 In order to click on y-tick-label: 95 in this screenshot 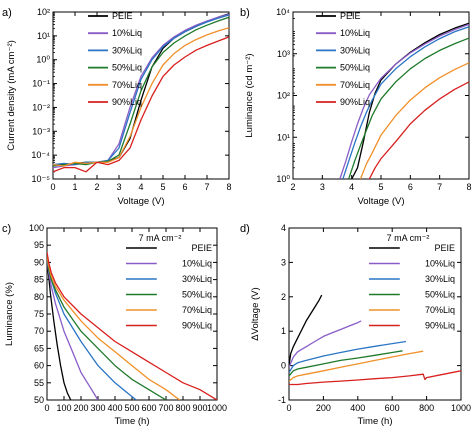, I will do `click(39, 245)`.